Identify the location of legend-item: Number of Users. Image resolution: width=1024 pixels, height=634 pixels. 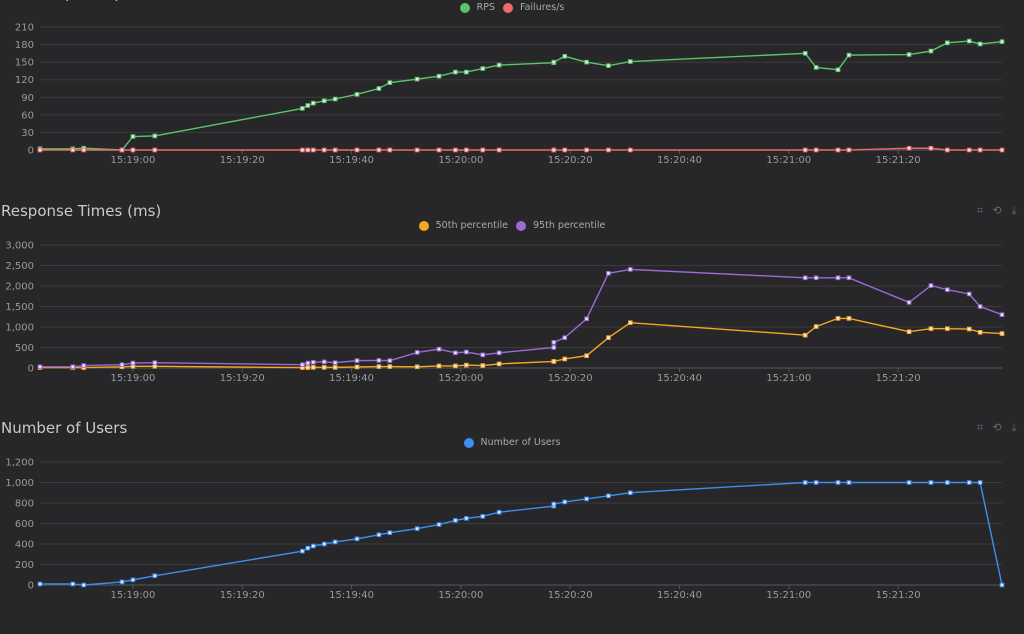
(511, 442).